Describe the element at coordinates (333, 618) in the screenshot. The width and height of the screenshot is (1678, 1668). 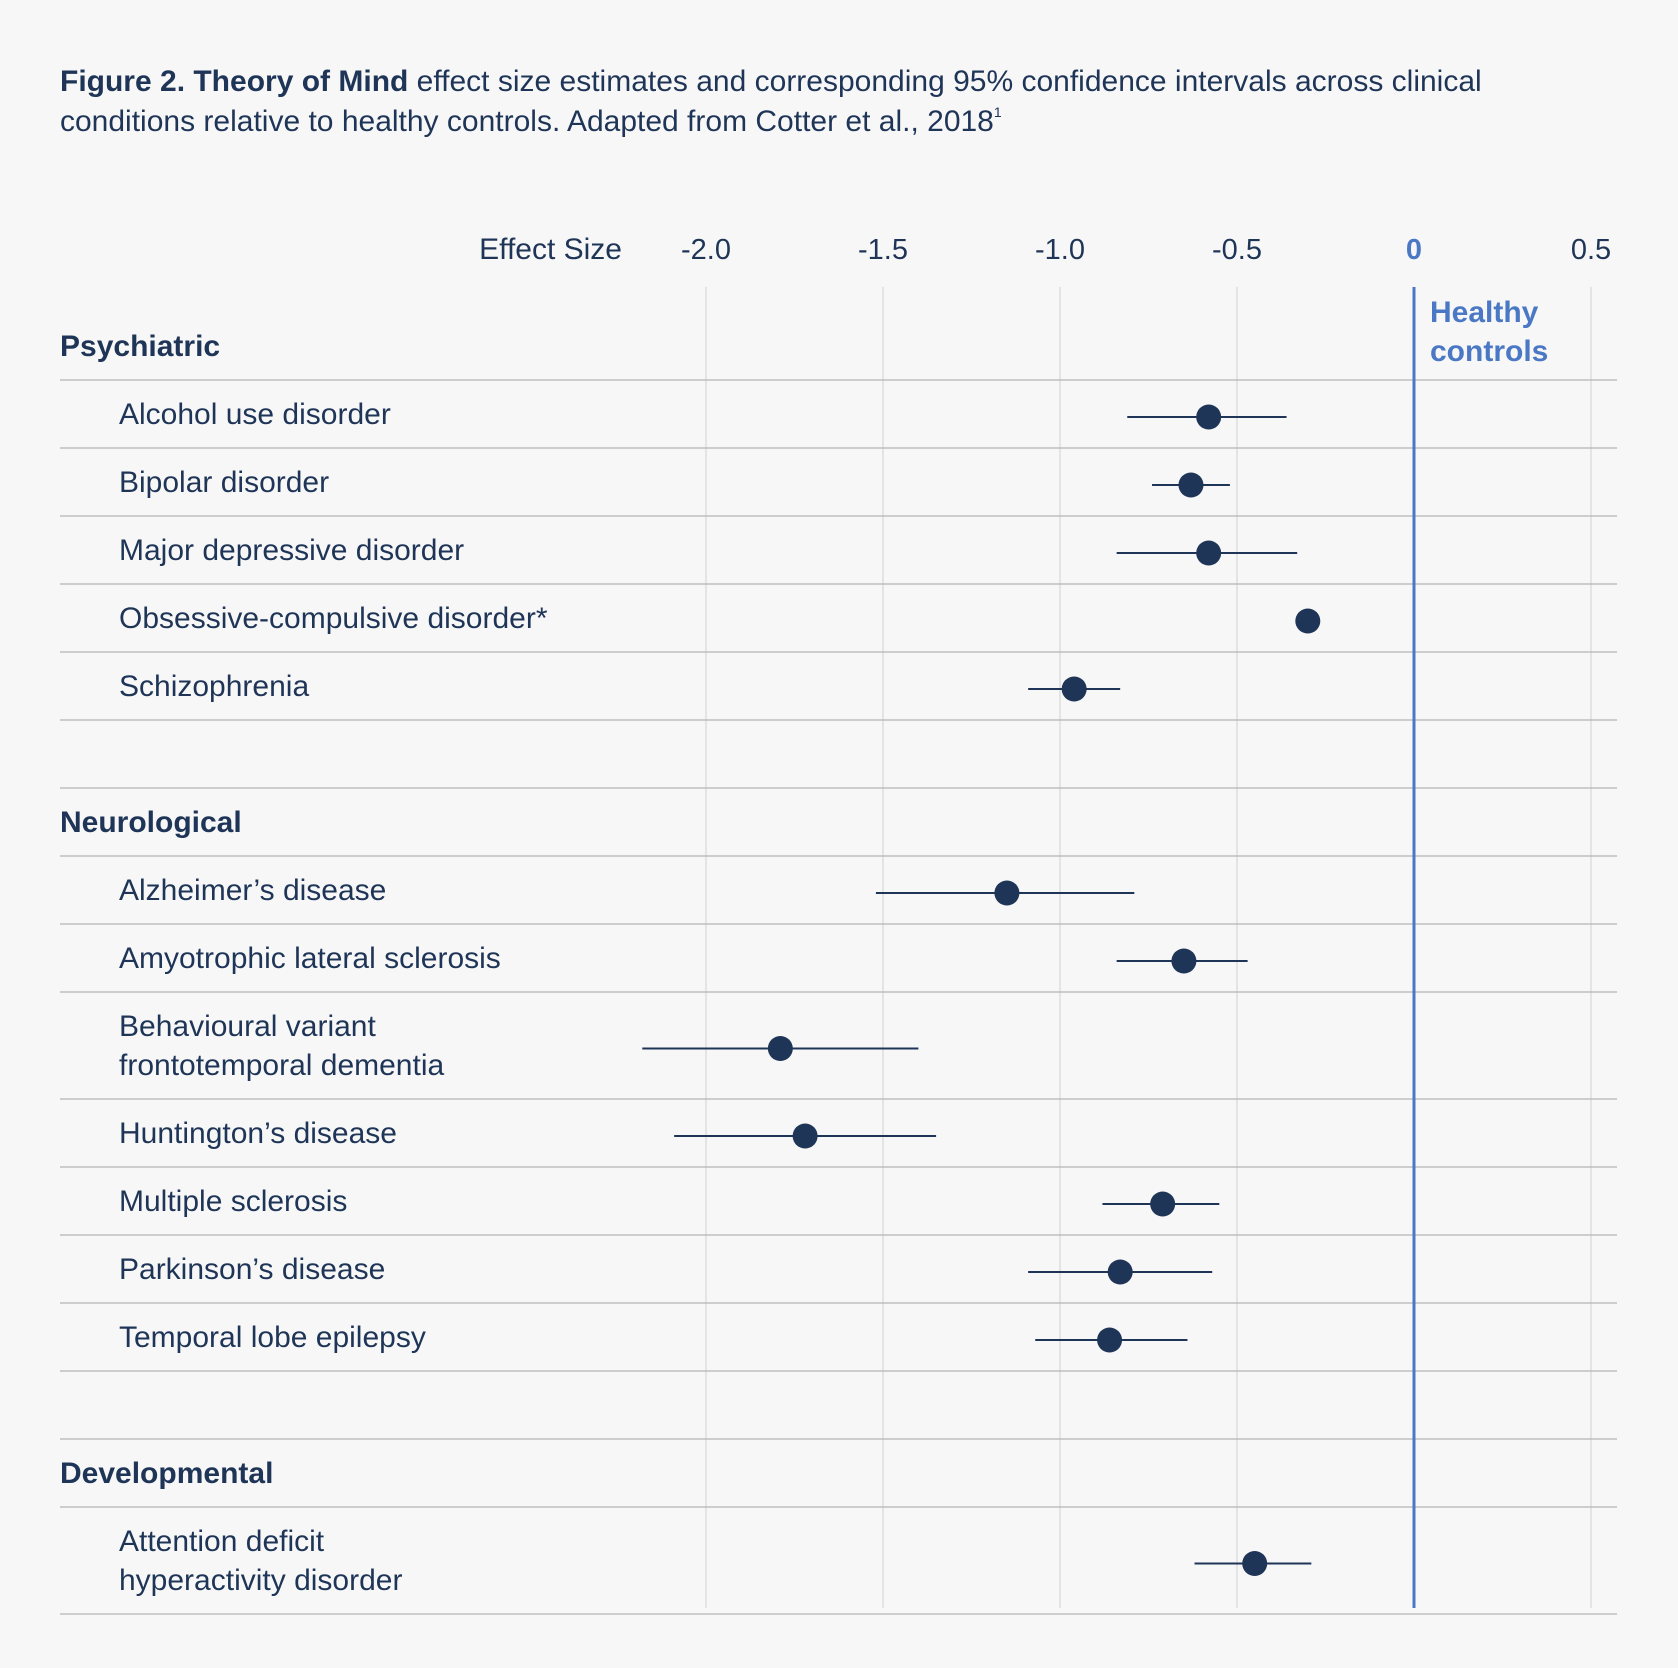
I see `condition-label: Obsessive-compulsive disorder*` at that location.